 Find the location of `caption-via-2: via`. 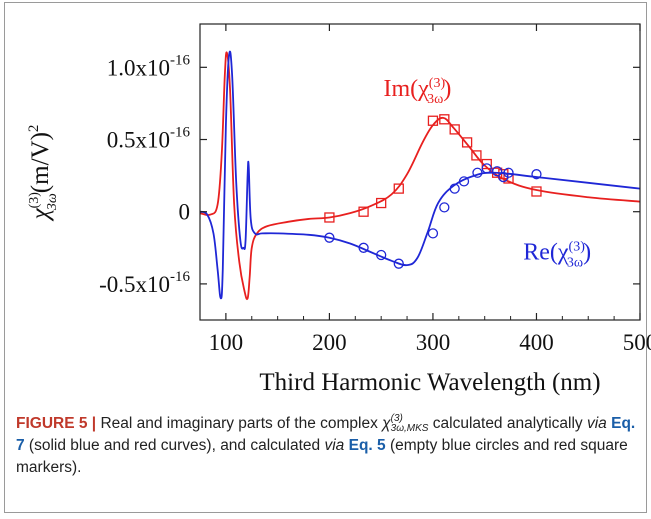

caption-via-2: via is located at coordinates (334, 445).